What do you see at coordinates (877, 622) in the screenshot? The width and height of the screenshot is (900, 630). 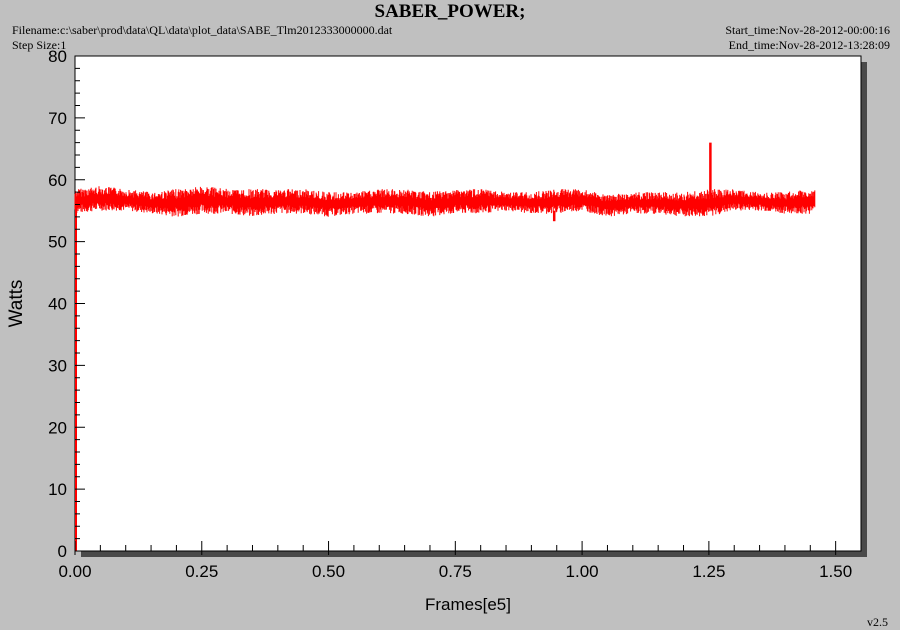 I see `version-label: v2.5` at bounding box center [877, 622].